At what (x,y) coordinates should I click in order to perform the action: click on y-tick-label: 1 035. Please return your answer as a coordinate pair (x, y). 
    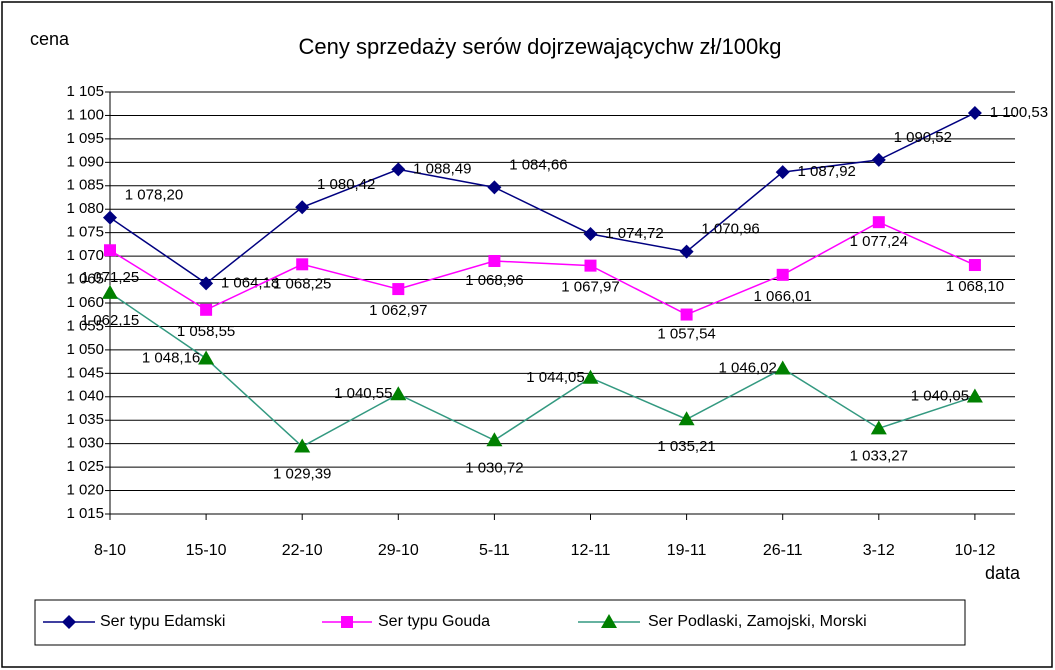
    Looking at the image, I should click on (85, 419).